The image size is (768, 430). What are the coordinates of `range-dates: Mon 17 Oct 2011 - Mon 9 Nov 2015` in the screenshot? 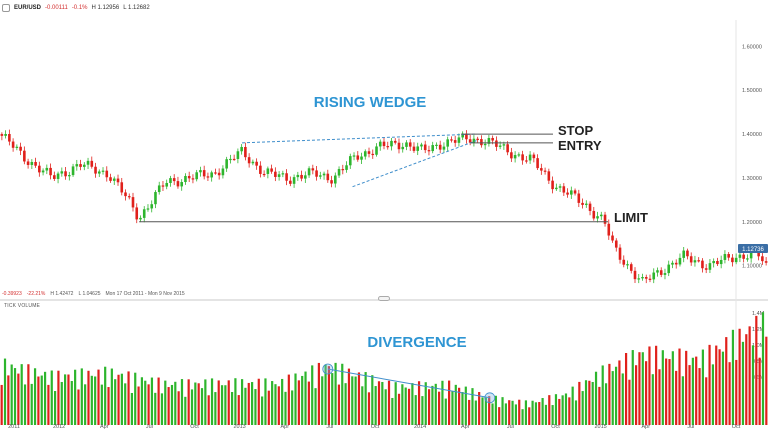 It's located at (145, 294).